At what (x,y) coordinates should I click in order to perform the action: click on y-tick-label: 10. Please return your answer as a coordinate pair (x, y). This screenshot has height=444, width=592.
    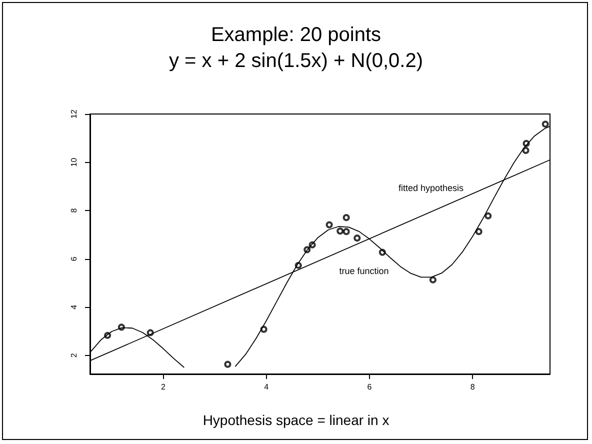
    Looking at the image, I should click on (74, 162).